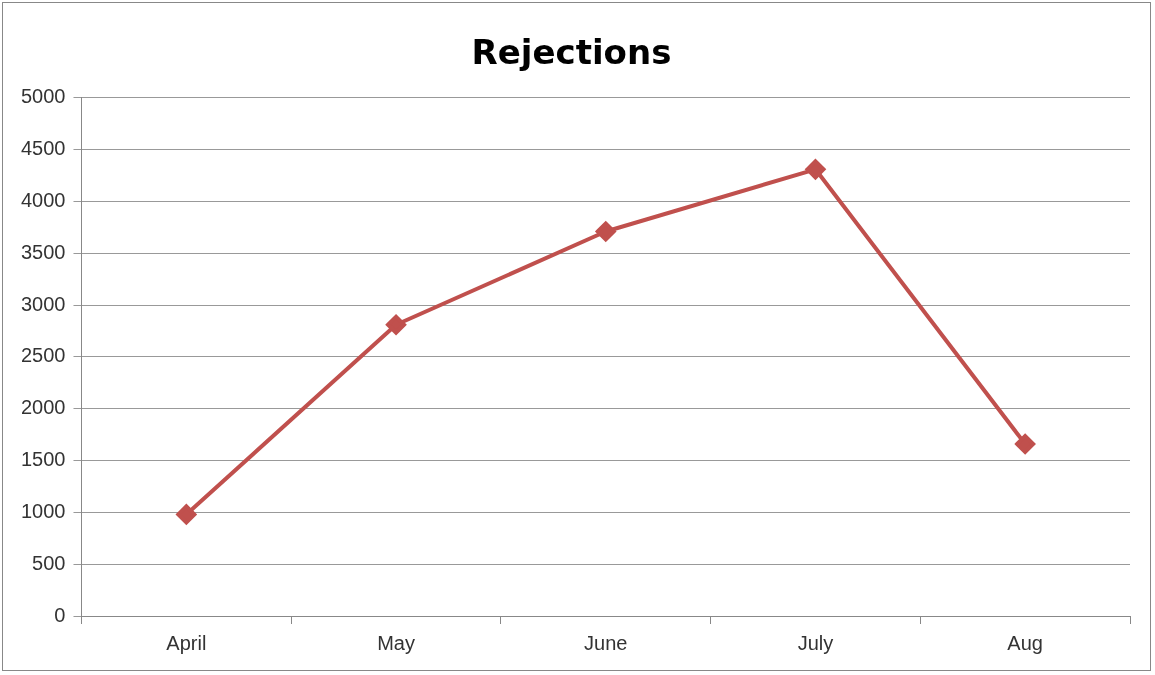 The width and height of the screenshot is (1155, 675). Describe the element at coordinates (43, 148) in the screenshot. I see `y-tick-label: 4500` at that location.